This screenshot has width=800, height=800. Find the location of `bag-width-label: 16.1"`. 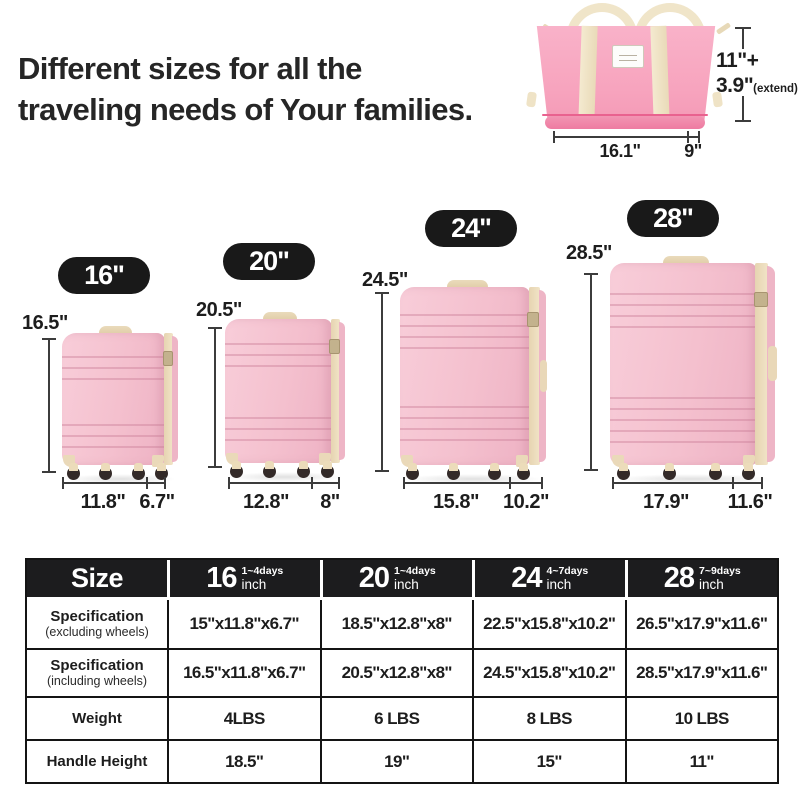

bag-width-label: 16.1" is located at coordinates (620, 151).